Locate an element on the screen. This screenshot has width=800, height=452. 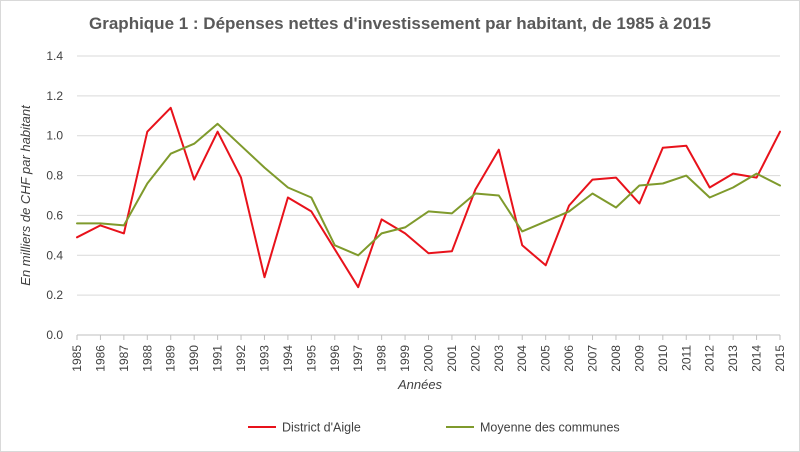
y-tick-label: 0.2 is located at coordinates (54, 295).